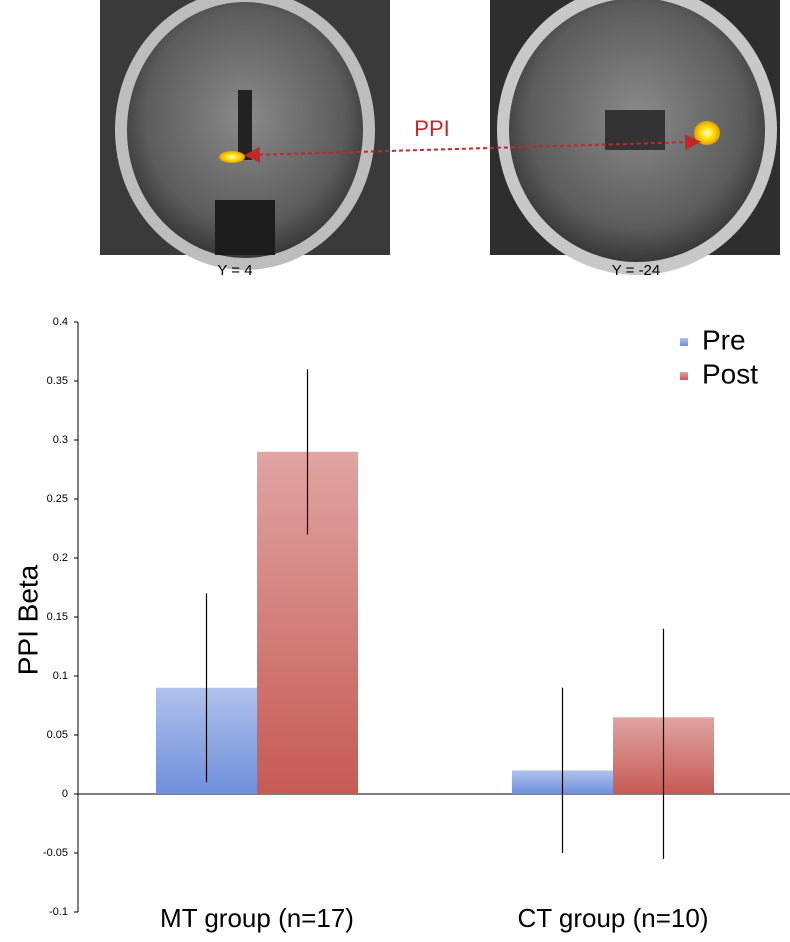 Image resolution: width=790 pixels, height=942 pixels. Describe the element at coordinates (724, 339) in the screenshot. I see `legend-label: Pre` at that location.